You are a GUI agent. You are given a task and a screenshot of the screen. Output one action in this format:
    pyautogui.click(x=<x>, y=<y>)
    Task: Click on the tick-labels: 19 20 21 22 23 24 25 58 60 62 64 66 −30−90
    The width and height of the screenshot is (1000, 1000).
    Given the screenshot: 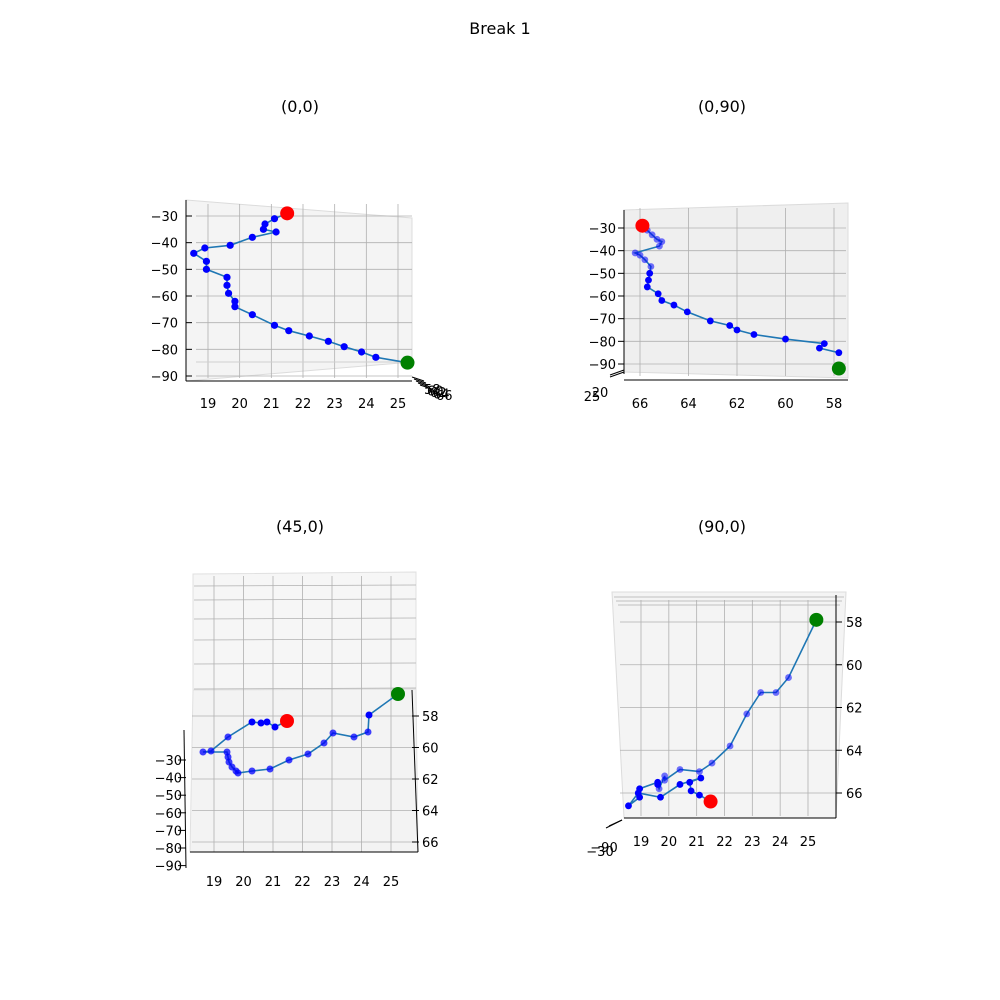 What is the action you would take?
    pyautogui.click(x=724, y=738)
    